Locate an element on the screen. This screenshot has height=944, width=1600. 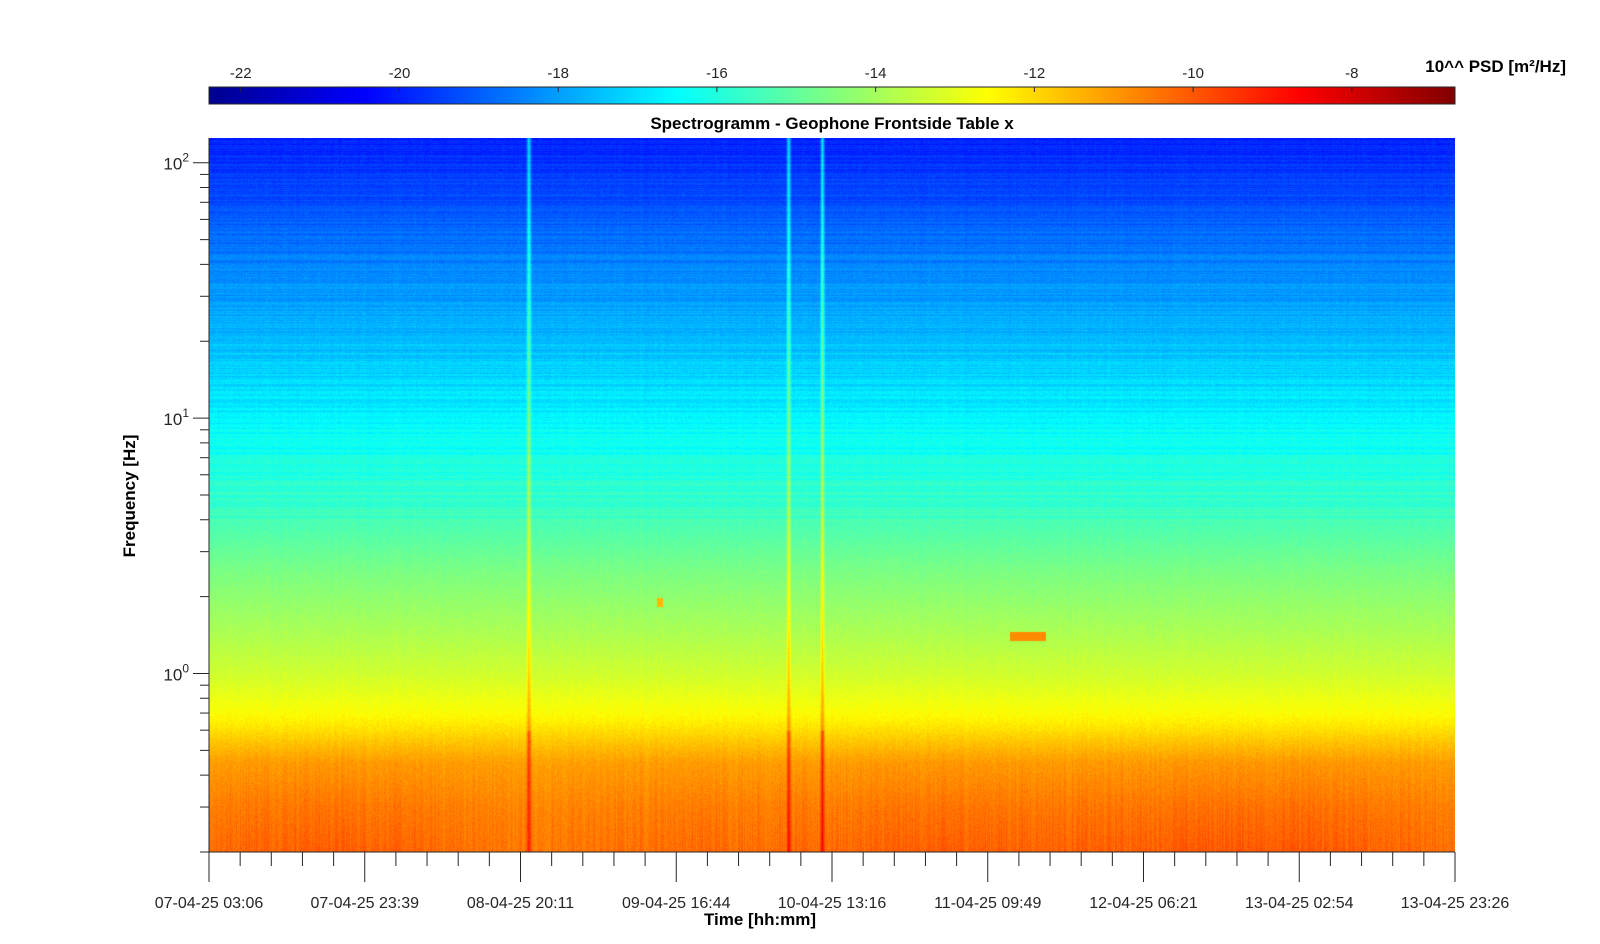
colorbar-tick-label: -14 is located at coordinates (876, 73).